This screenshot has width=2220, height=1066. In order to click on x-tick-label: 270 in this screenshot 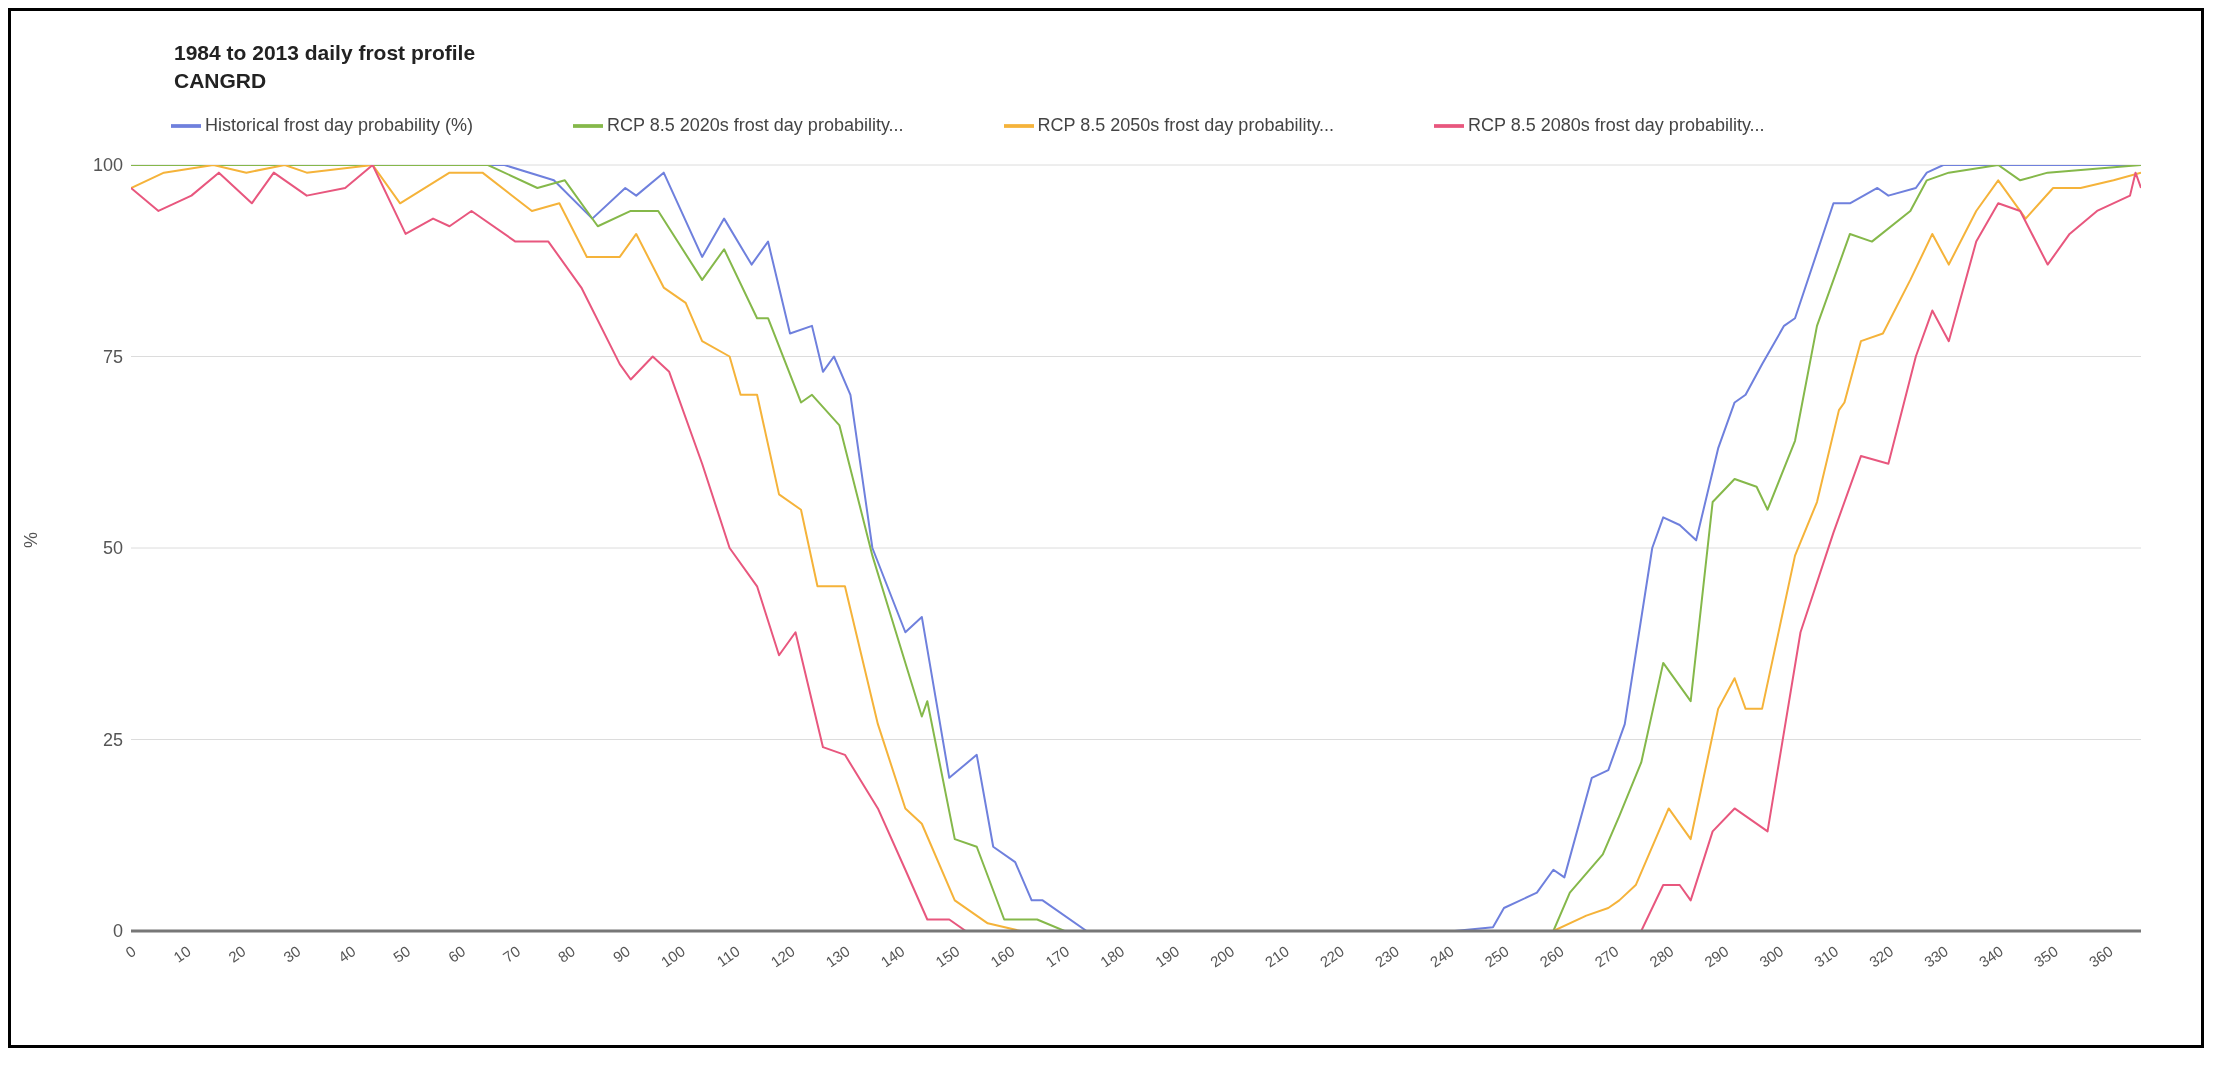, I will do `click(1606, 956)`.